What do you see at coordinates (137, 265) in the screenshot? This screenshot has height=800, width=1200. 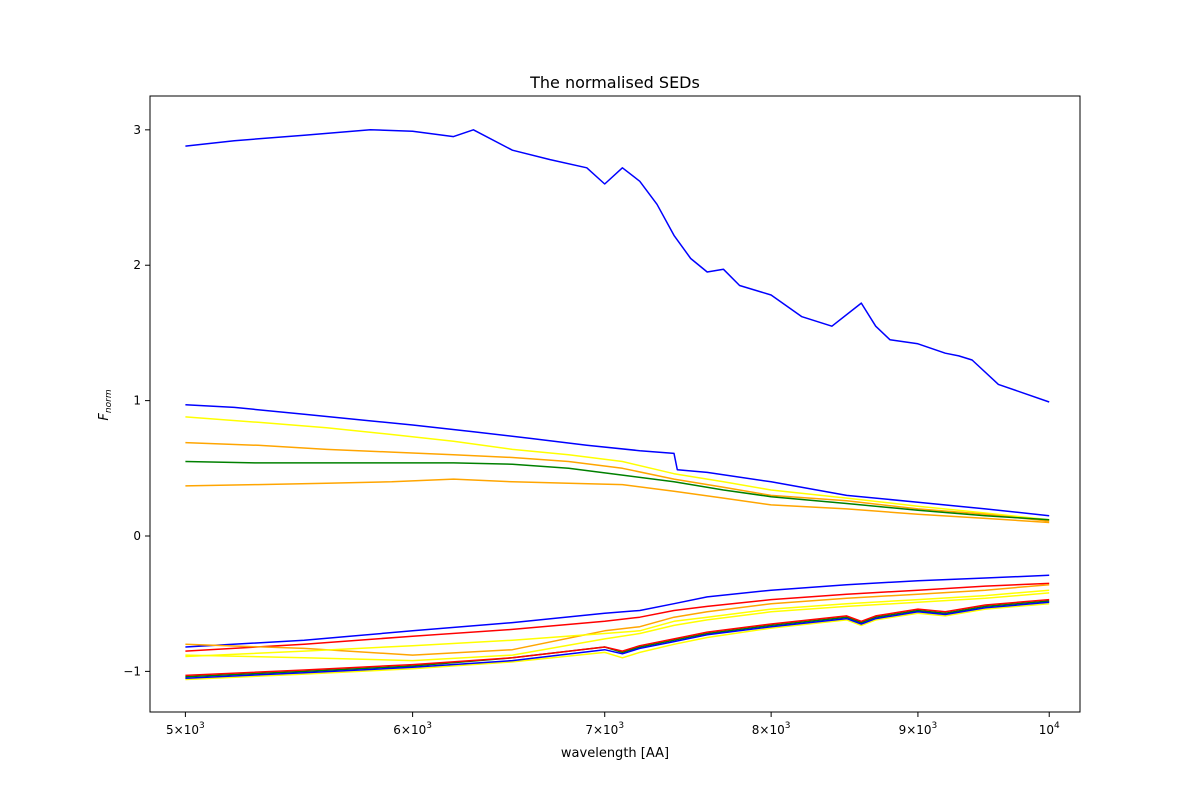 I see `y-tick-label: 2` at bounding box center [137, 265].